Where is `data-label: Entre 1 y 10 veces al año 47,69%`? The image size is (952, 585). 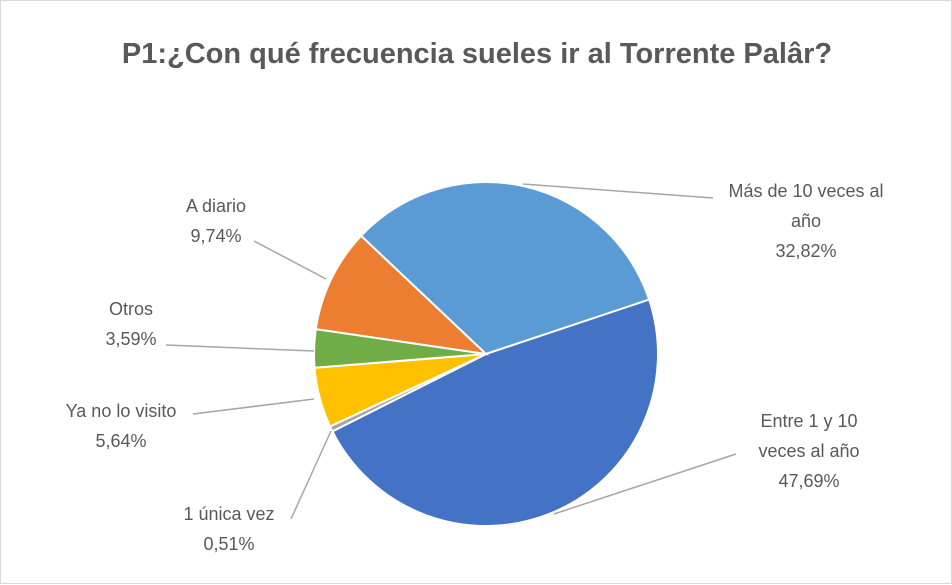
data-label: Entre 1 y 10 veces al año 47,69% is located at coordinates (809, 451).